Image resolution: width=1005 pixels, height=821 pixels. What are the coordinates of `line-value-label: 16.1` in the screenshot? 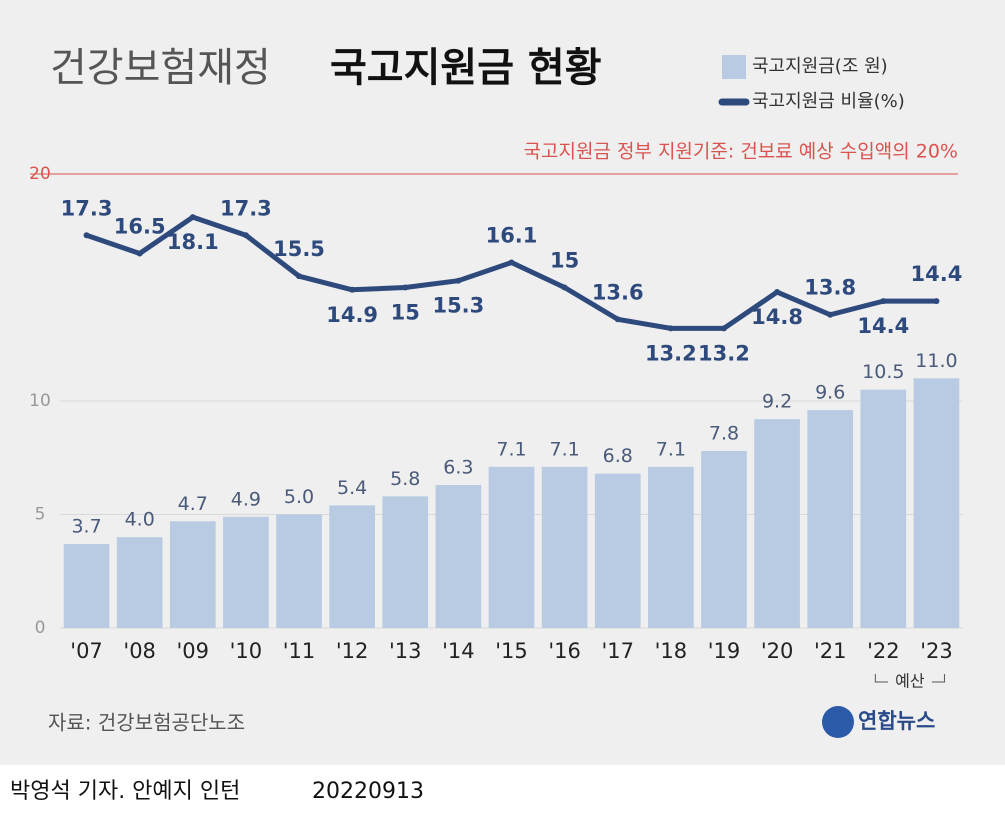 It's located at (512, 236).